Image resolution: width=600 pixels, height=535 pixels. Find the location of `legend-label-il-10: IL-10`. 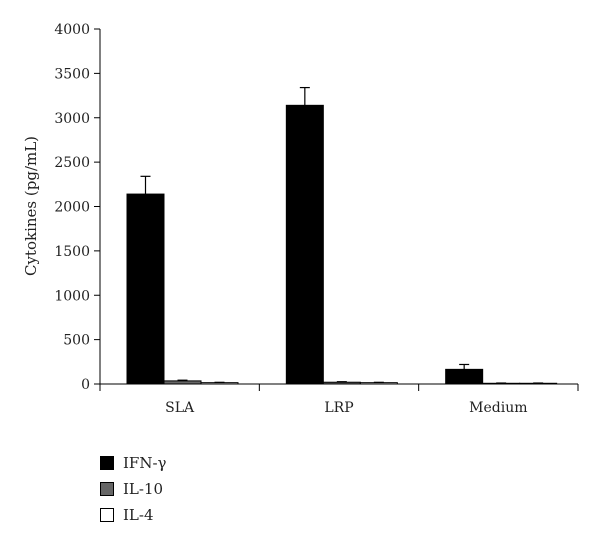

legend-label-il-10: IL-10 is located at coordinates (143, 489).